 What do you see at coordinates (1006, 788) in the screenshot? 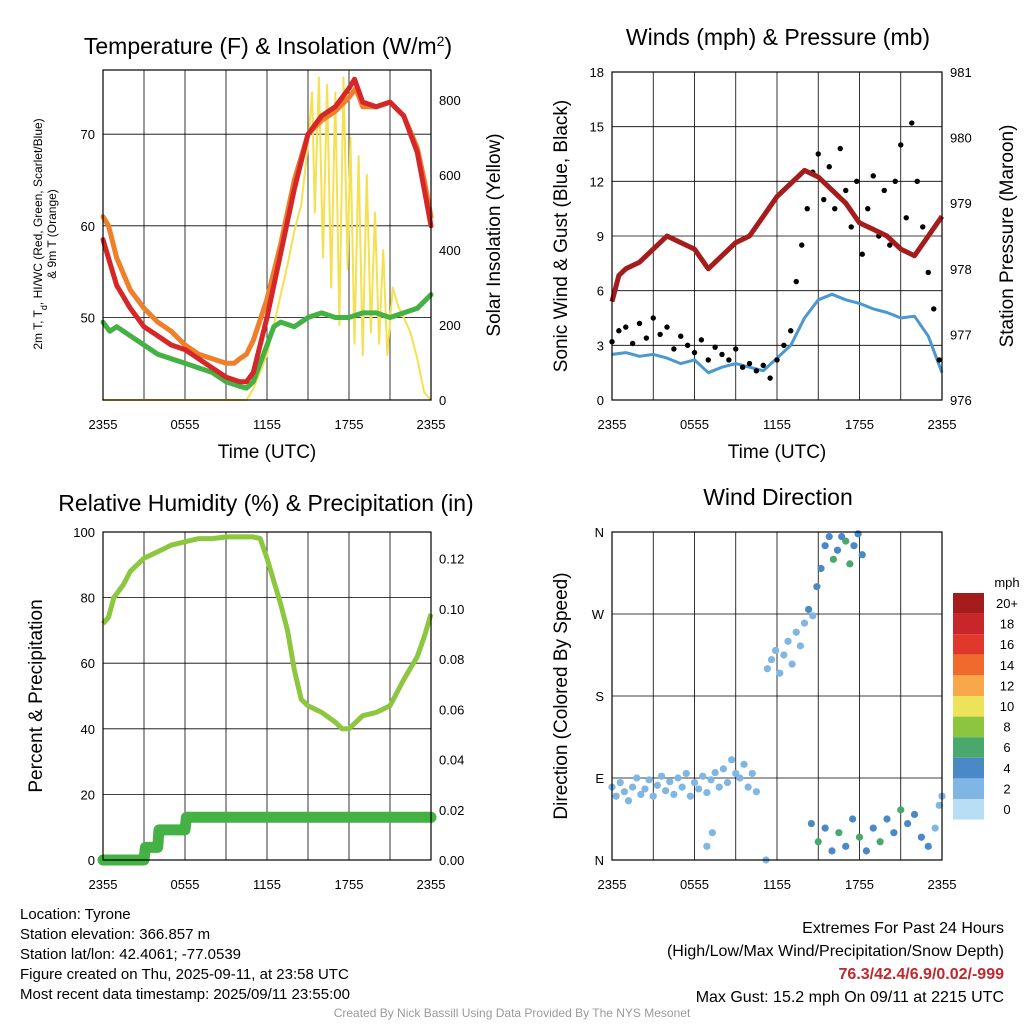
I see `colorbar-label: 2` at bounding box center [1006, 788].